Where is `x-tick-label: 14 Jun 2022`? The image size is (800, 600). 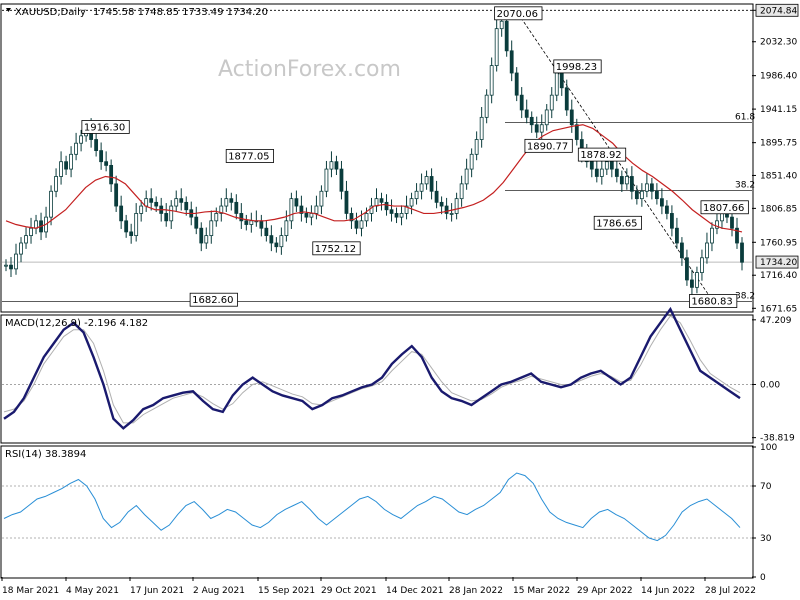 x-tick-label: 14 Jun 2022 is located at coordinates (668, 591).